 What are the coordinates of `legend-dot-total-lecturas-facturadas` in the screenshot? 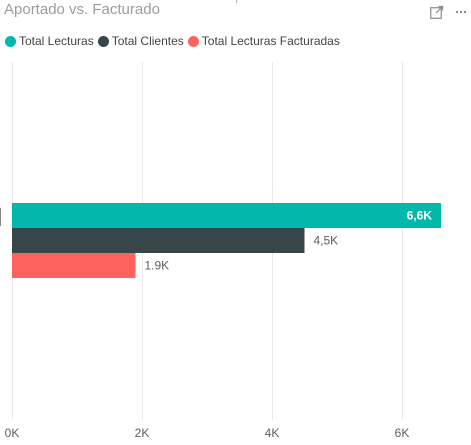 It's located at (193, 41).